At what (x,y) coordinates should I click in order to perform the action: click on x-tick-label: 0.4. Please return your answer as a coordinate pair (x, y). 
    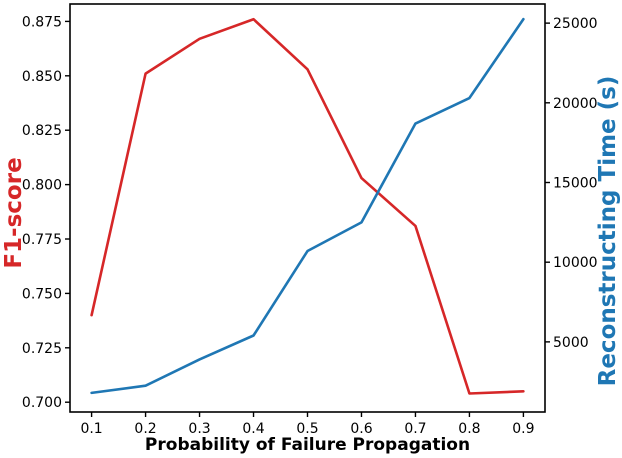
    Looking at the image, I should click on (253, 429).